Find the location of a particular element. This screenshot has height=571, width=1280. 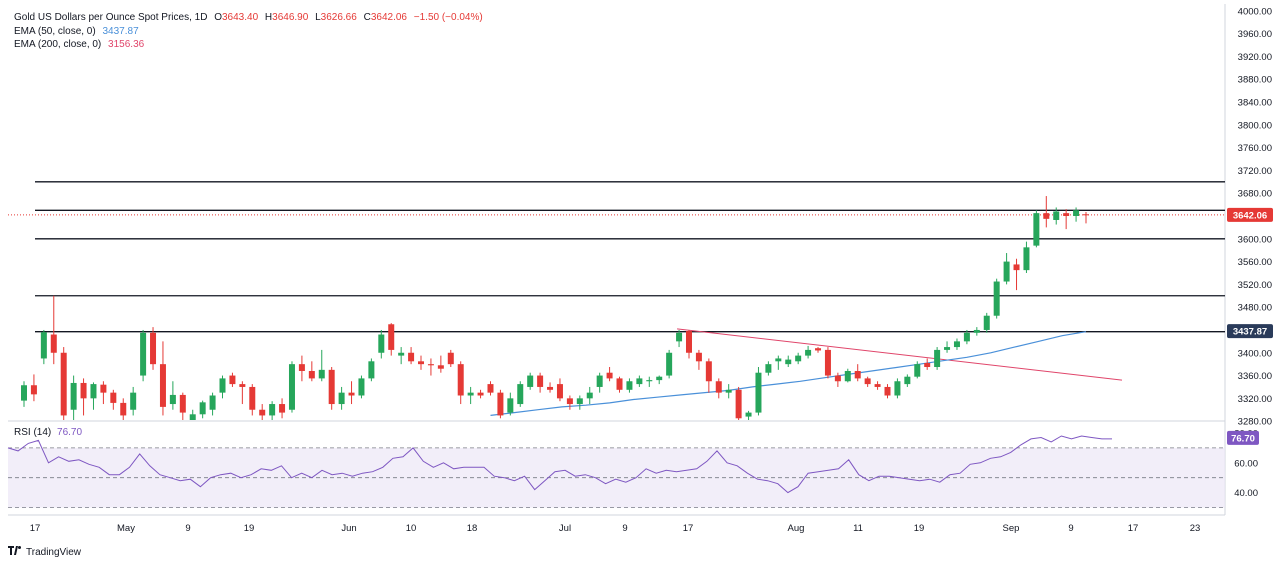

ema200-trendline is located at coordinates (900, 354).